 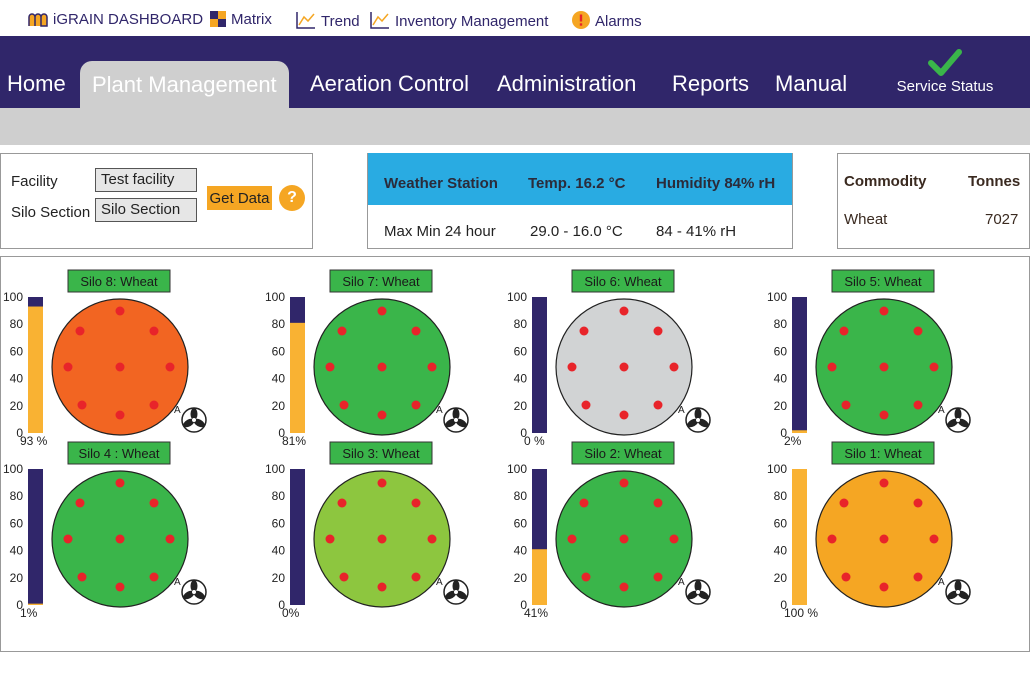 I want to click on service-status: Service Status, so click(x=945, y=76).